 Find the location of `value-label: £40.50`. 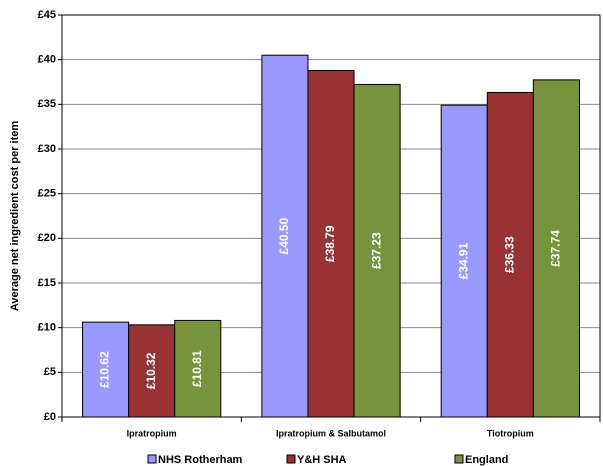

value-label: £40.50 is located at coordinates (284, 235).